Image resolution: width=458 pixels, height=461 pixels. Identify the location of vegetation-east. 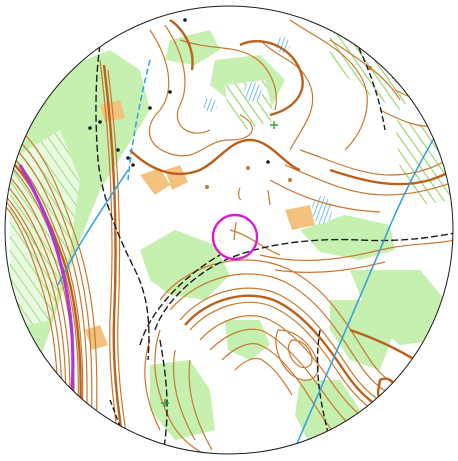
(397, 307).